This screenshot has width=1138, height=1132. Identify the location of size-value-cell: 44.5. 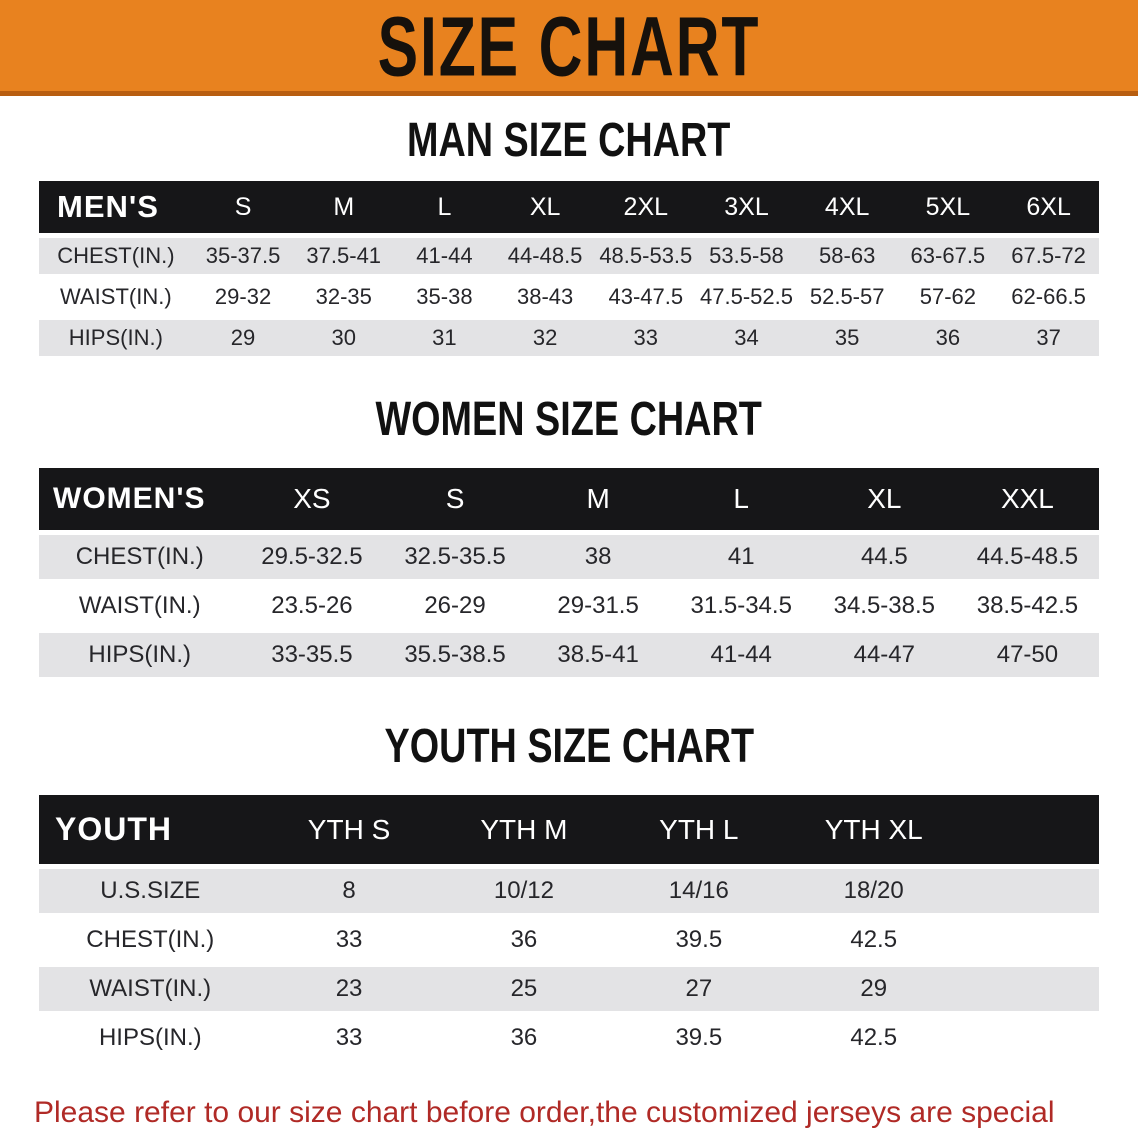
(884, 557).